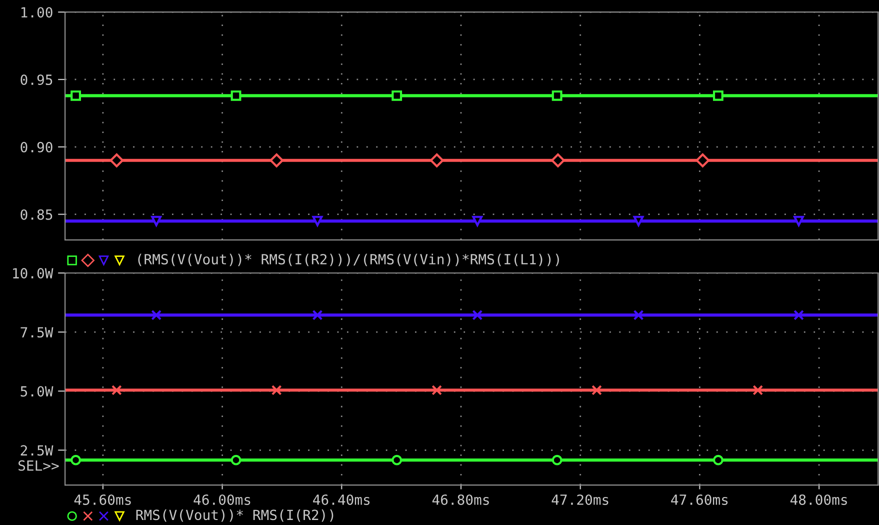 This screenshot has width=879, height=525. I want to click on x-tick-label: 45.60ms, so click(102, 499).